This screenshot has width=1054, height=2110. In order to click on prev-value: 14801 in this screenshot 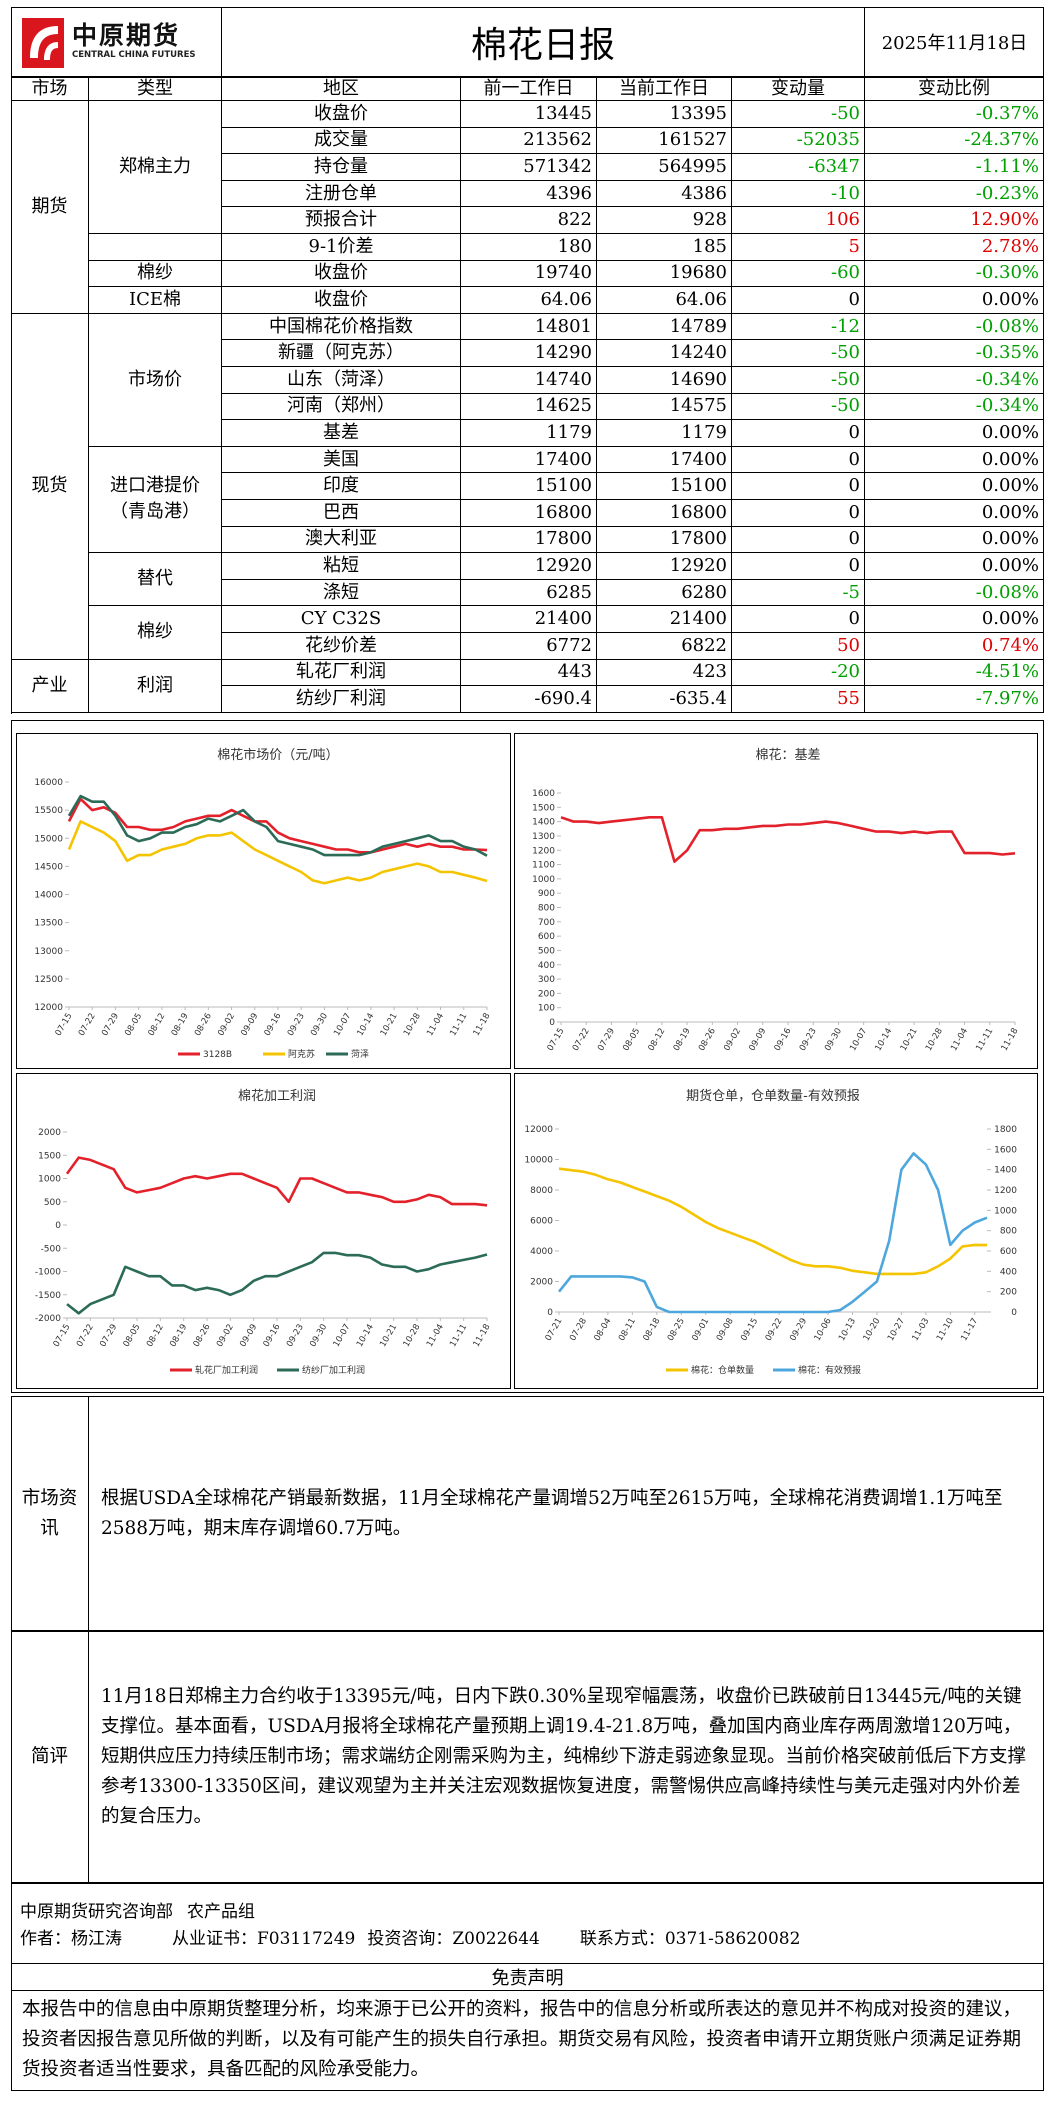, I will do `click(529, 327)`.